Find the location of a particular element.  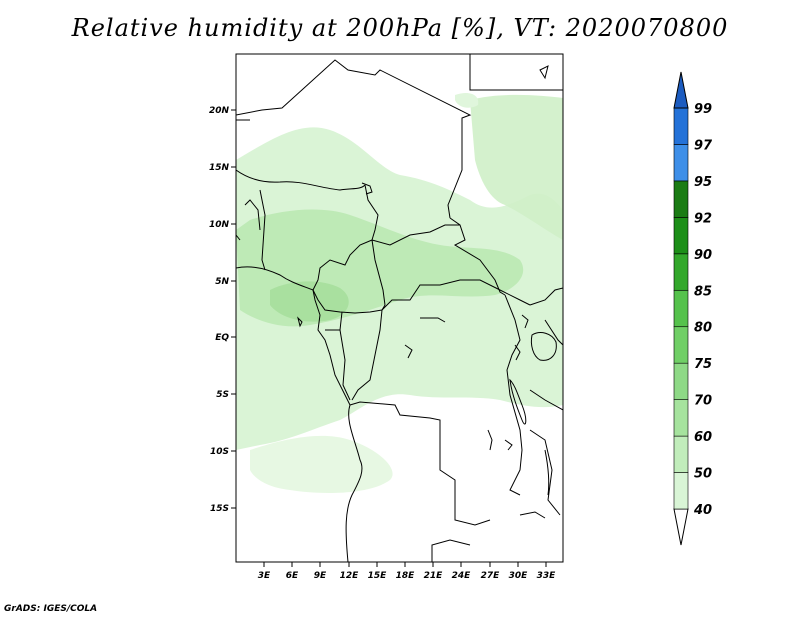

colorbar-label: 85 is located at coordinates (703, 291).